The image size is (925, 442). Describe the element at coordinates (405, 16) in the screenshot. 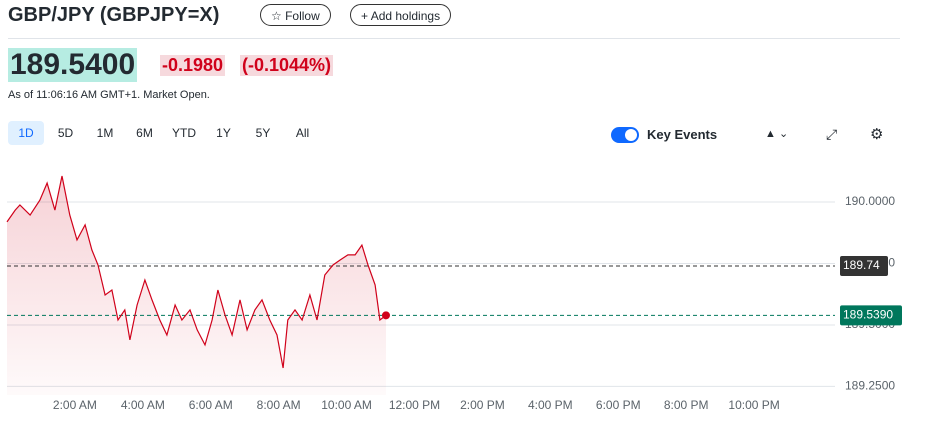

I see `add-label: Add holdings` at that location.